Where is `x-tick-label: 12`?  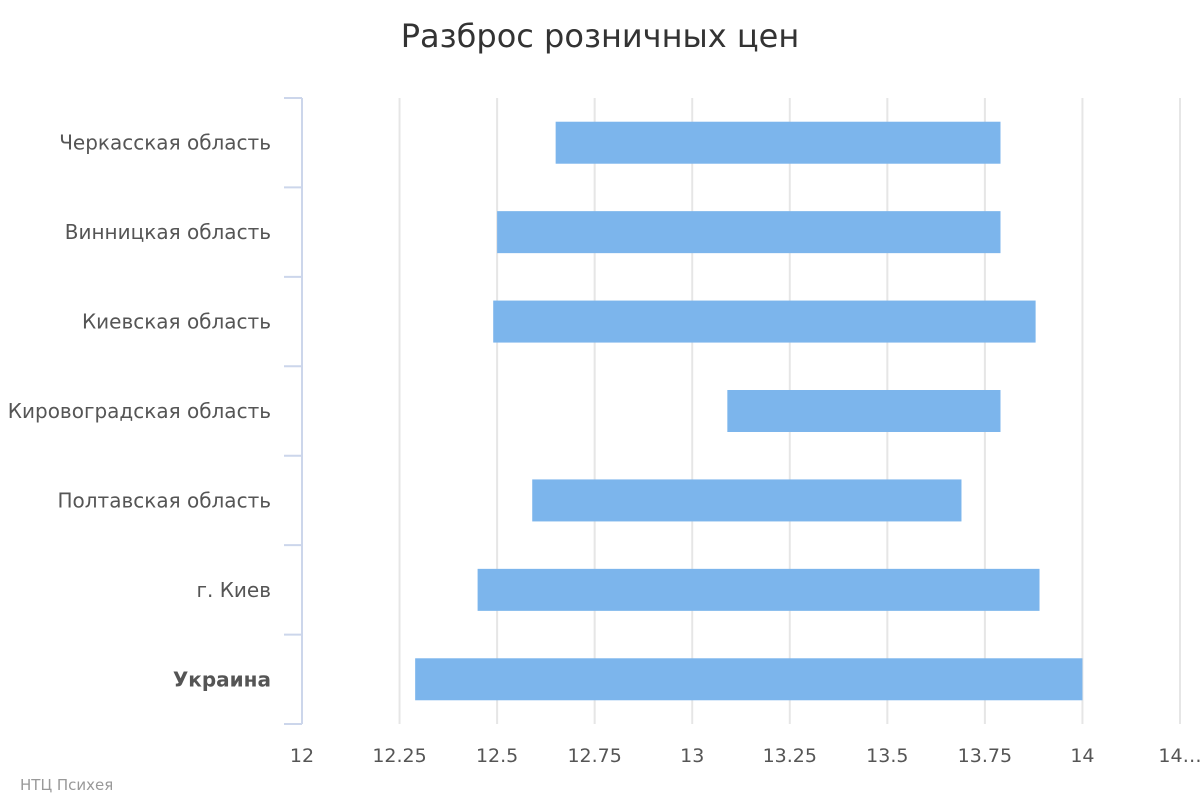
x-tick-label: 12 is located at coordinates (302, 756).